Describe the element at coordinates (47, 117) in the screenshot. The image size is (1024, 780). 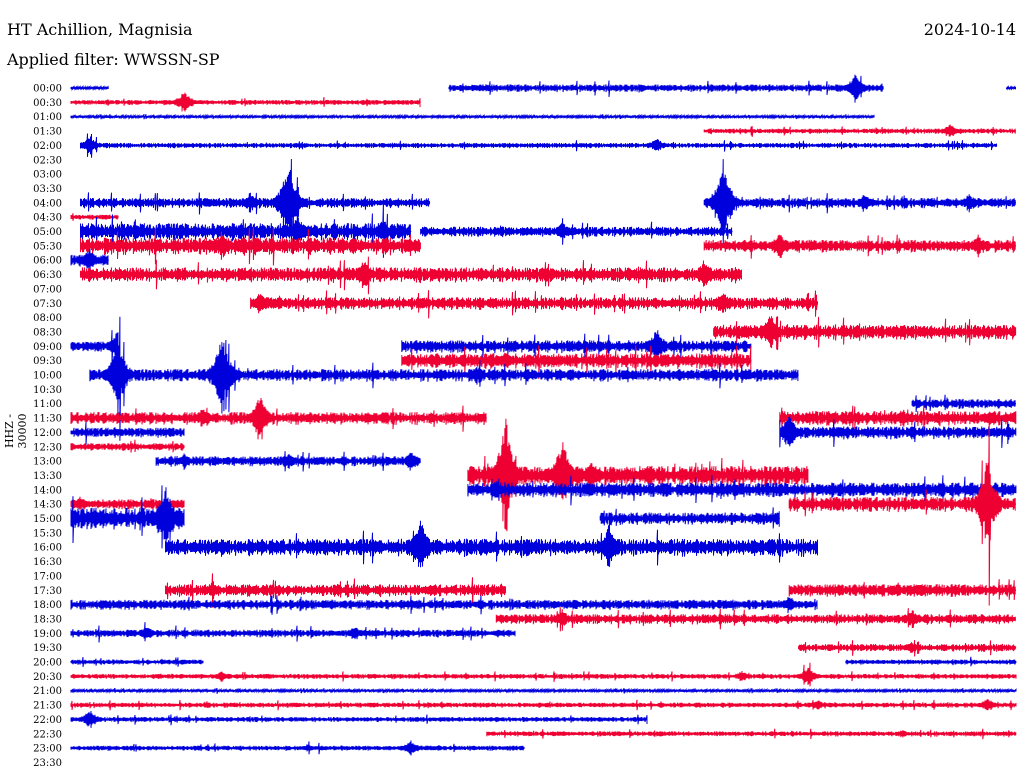
I see `time-tick-label: 01:00` at that location.